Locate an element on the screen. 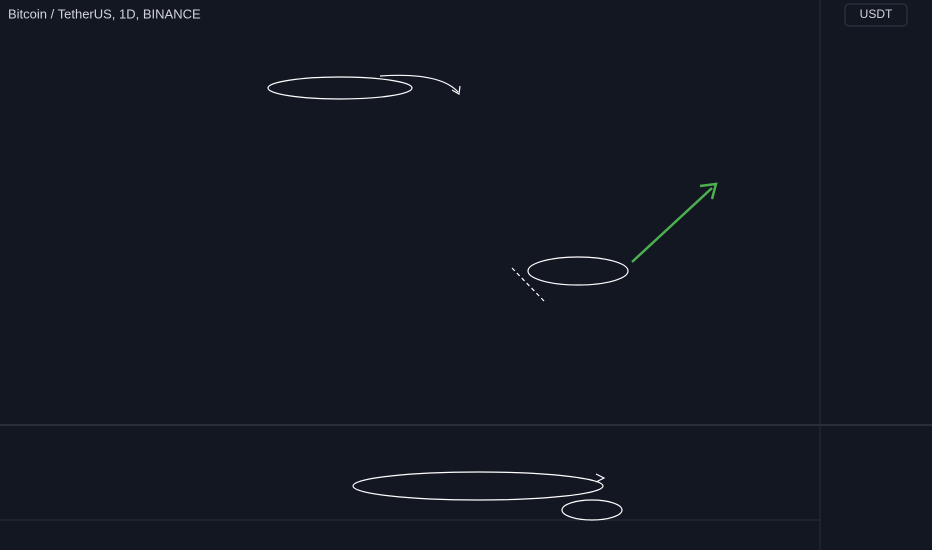 The width and height of the screenshot is (932, 550). green-arrow is located at coordinates (674, 222).